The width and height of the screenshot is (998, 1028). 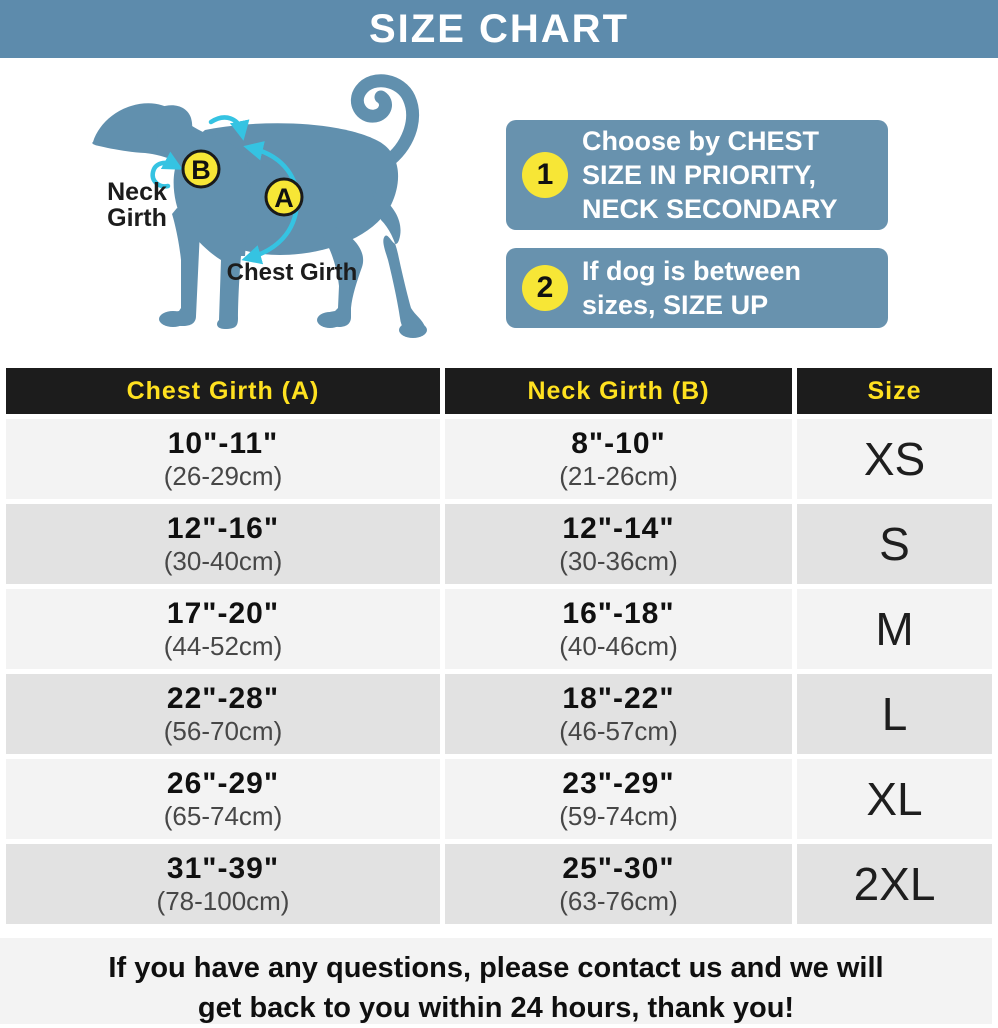 I want to click on tip-1-text-line: Choose by CHEST, so click(x=701, y=141).